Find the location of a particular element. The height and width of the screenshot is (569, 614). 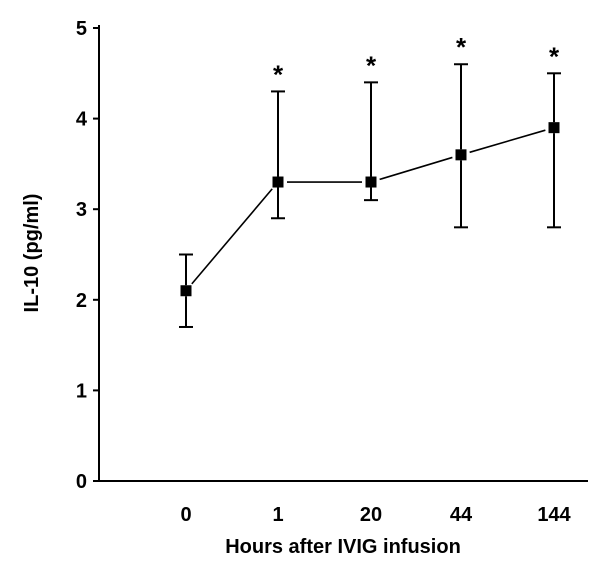

x-tick-label-2: 20 is located at coordinates (371, 515).